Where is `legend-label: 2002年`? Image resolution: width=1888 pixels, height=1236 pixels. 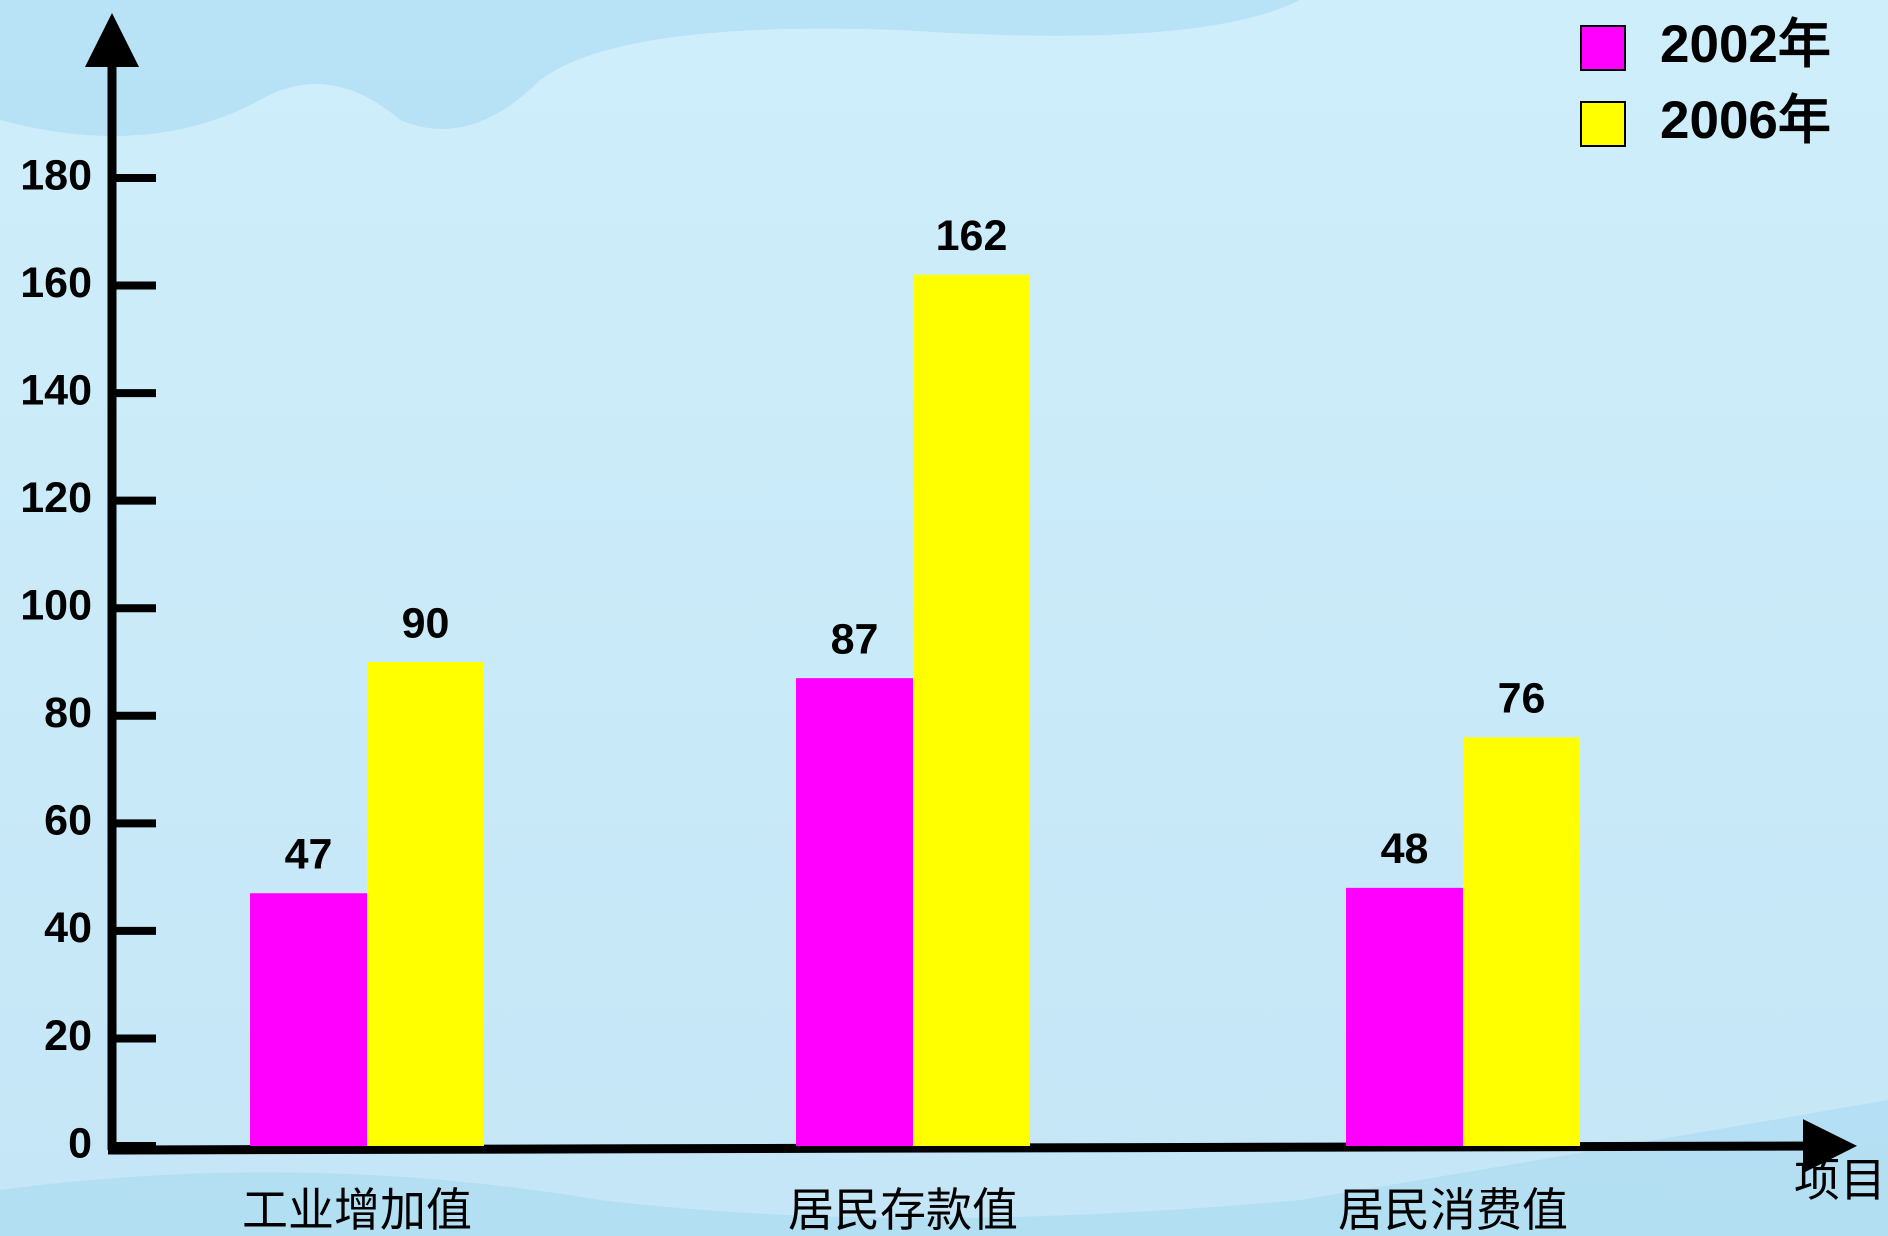 legend-label: 2002年 is located at coordinates (1745, 44).